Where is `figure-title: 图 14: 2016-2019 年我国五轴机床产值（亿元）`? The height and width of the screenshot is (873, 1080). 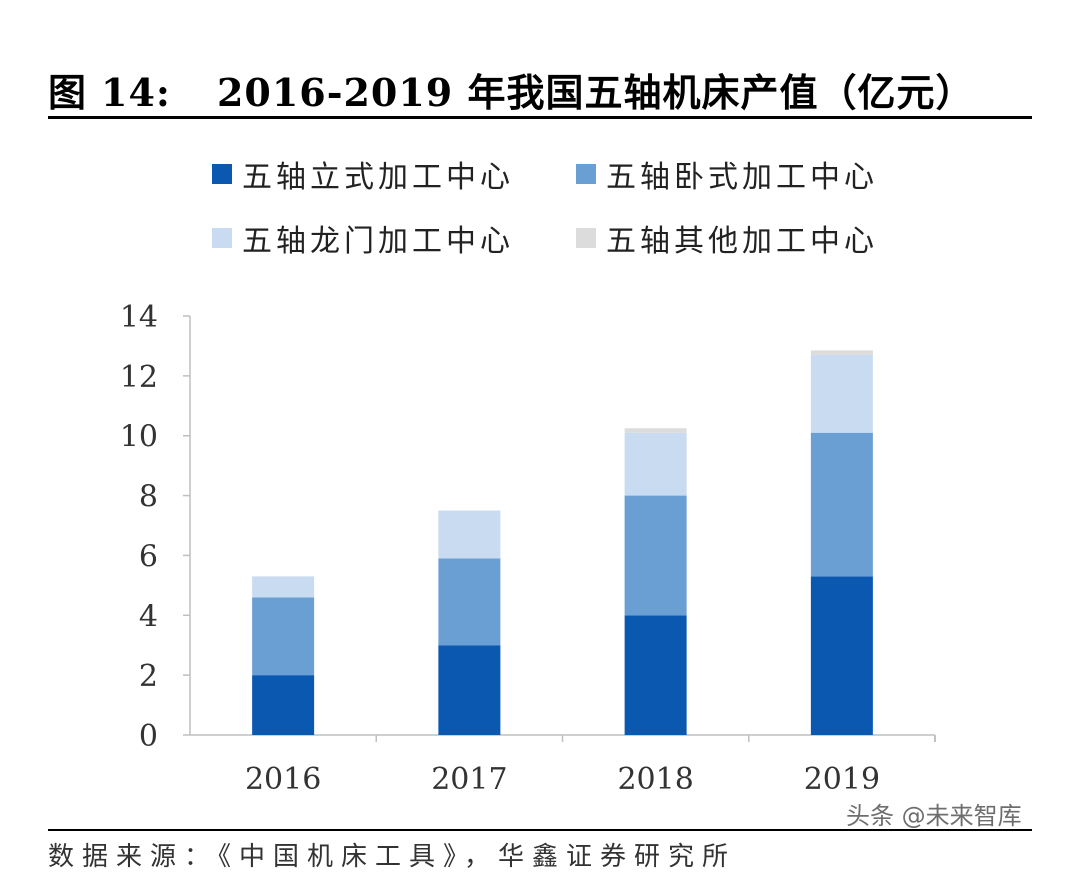
figure-title: 图 14: 2016-2019 年我国五轴机床产值（亿元） is located at coordinates (511, 89).